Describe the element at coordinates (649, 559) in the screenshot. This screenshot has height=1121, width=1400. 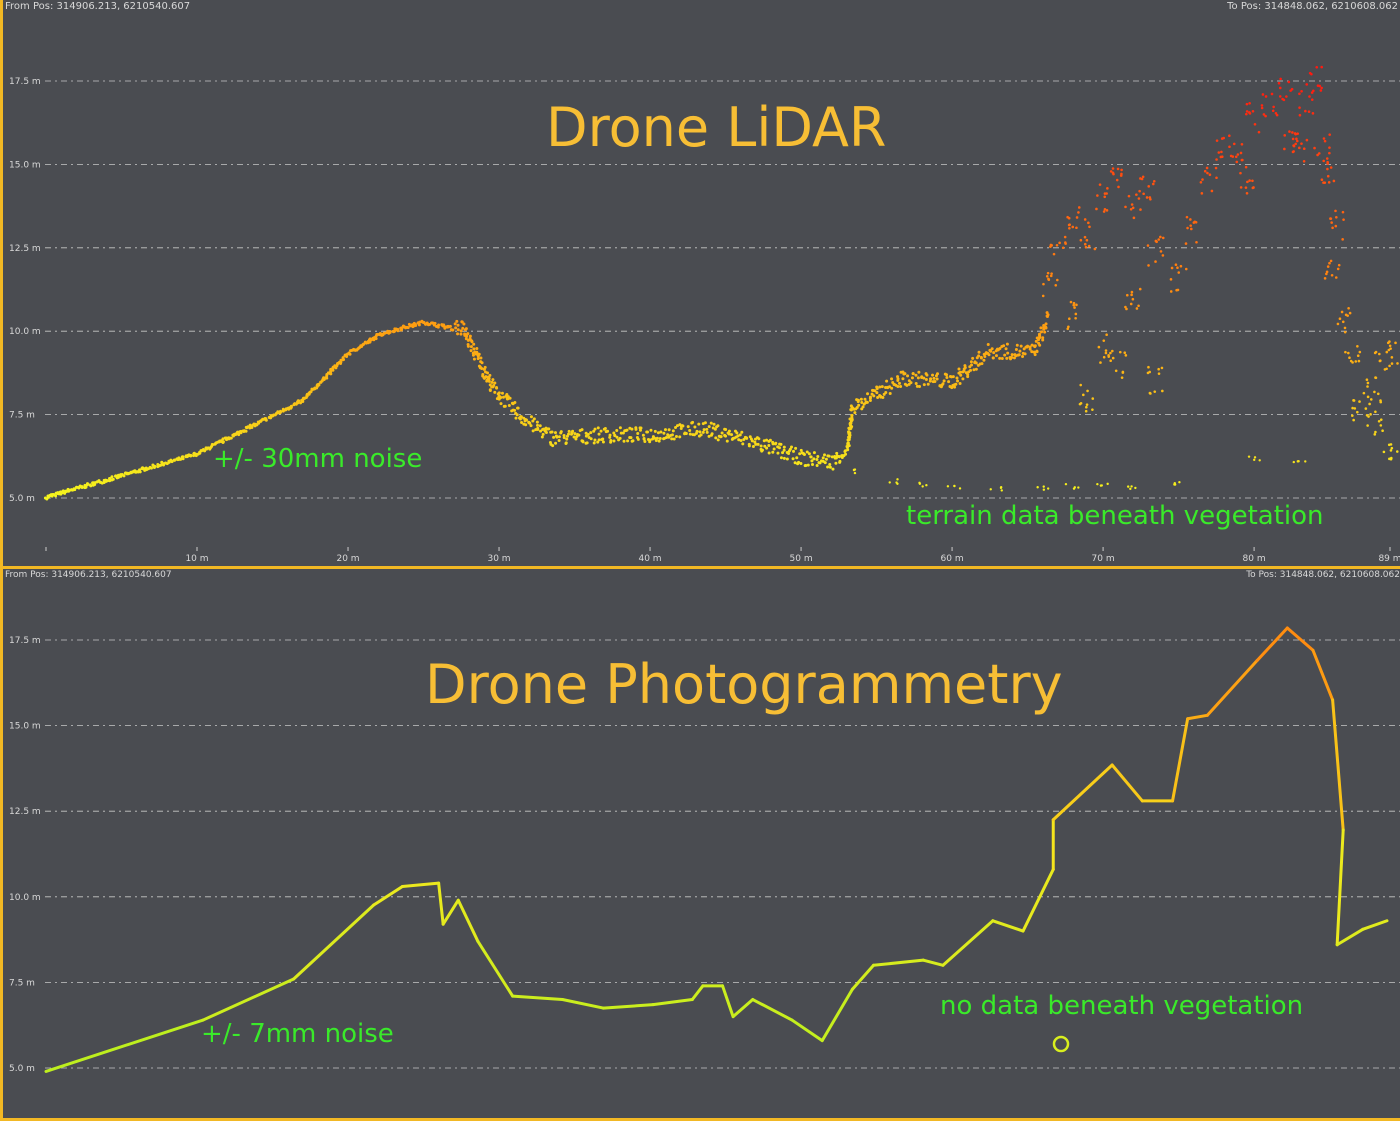
I see `x-tick-label: 40 m` at that location.